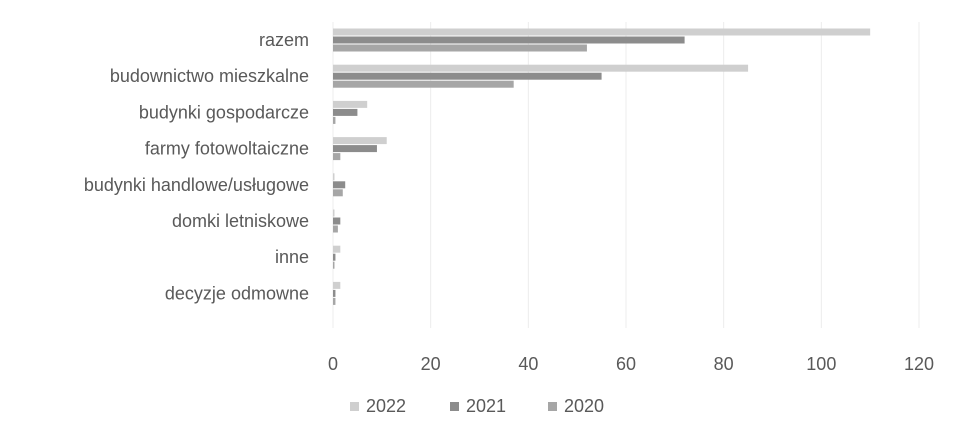 This screenshot has width=969, height=448. I want to click on x-axis-tick-labels: 0 20 40 60 80 100 120, so click(631, 364).